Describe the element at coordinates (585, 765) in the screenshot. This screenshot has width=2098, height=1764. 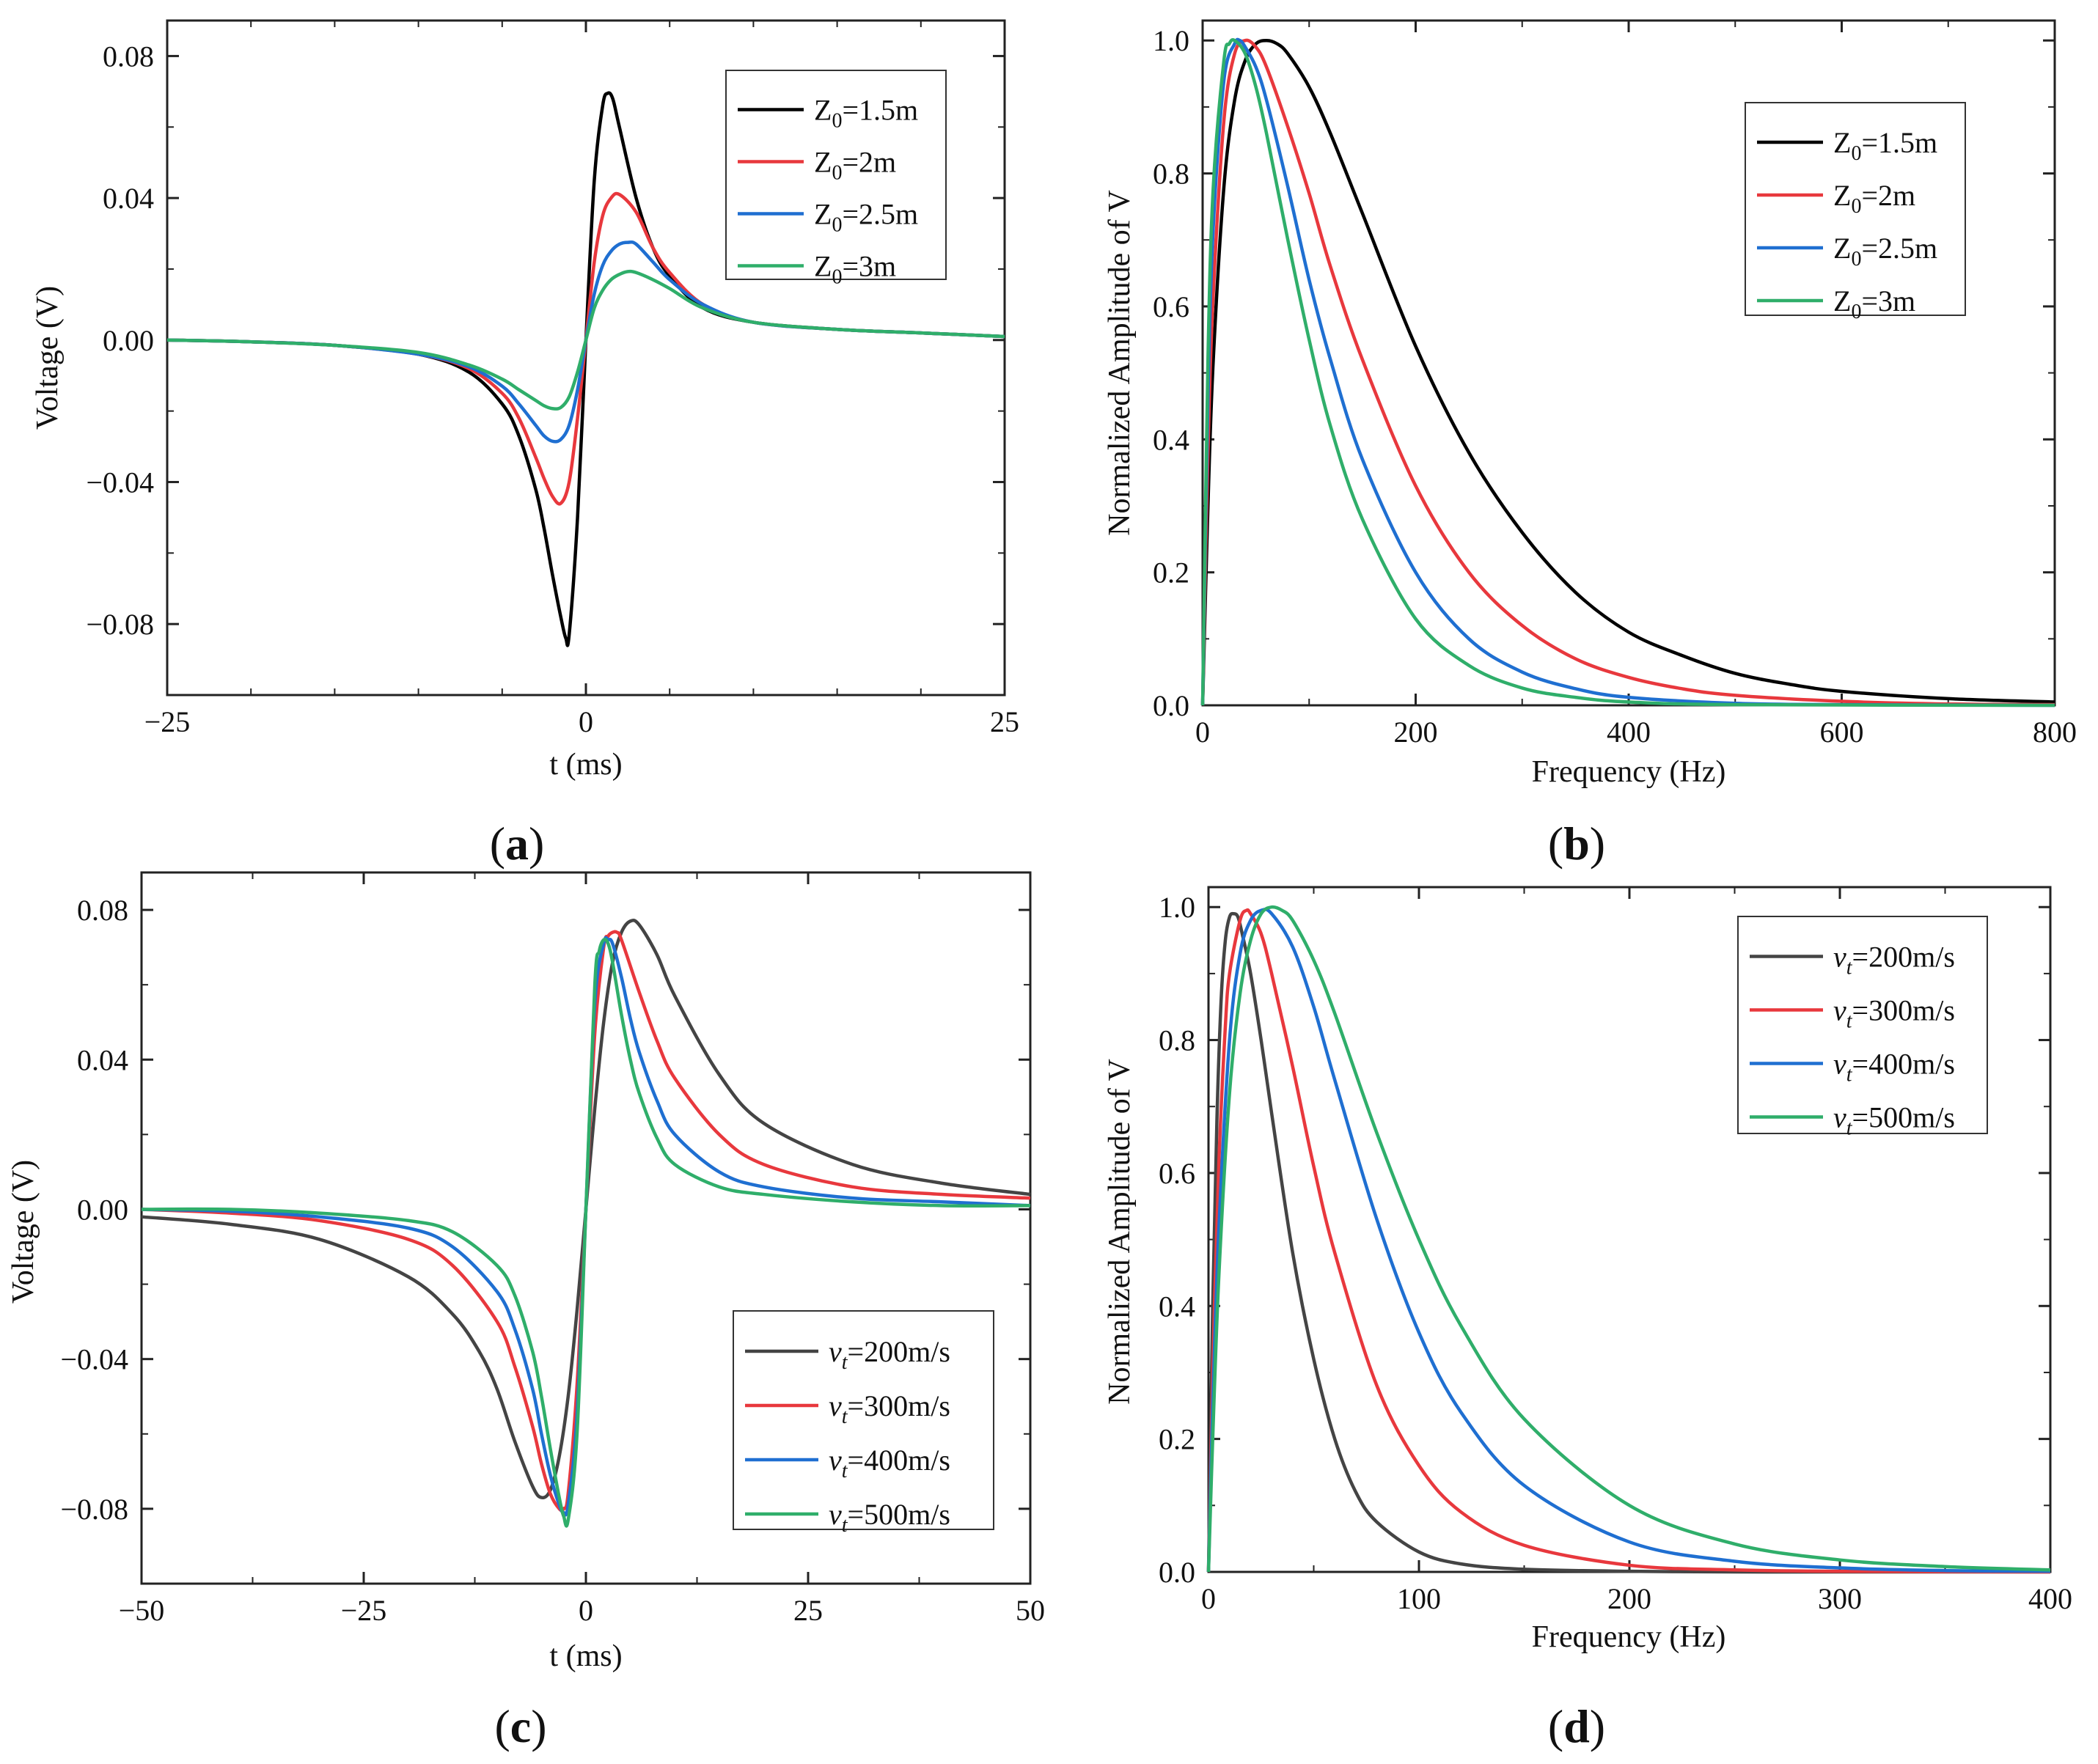
I see `x-axis-title-a: t (ms)` at that location.